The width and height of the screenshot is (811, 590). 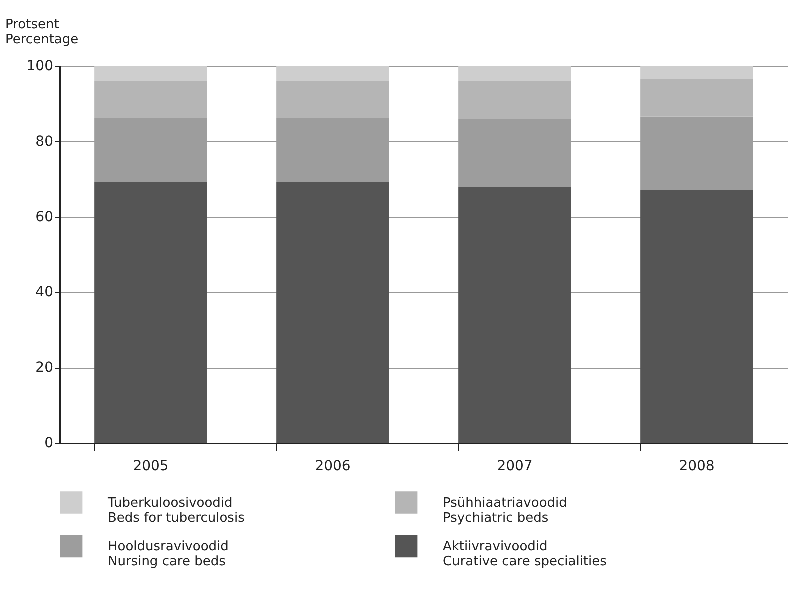 I want to click on x-tick-label: 2008, so click(x=697, y=466).